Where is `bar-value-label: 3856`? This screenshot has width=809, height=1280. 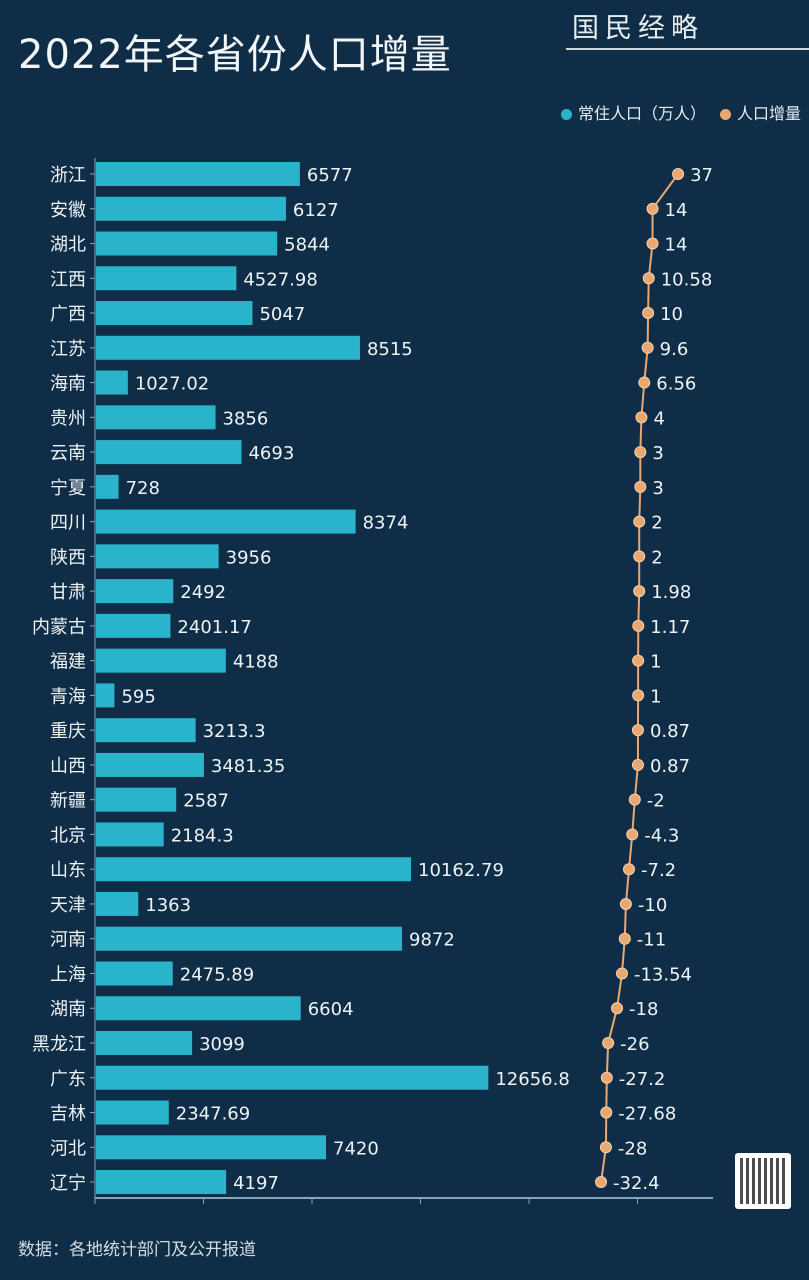 bar-value-label: 3856 is located at coordinates (246, 418).